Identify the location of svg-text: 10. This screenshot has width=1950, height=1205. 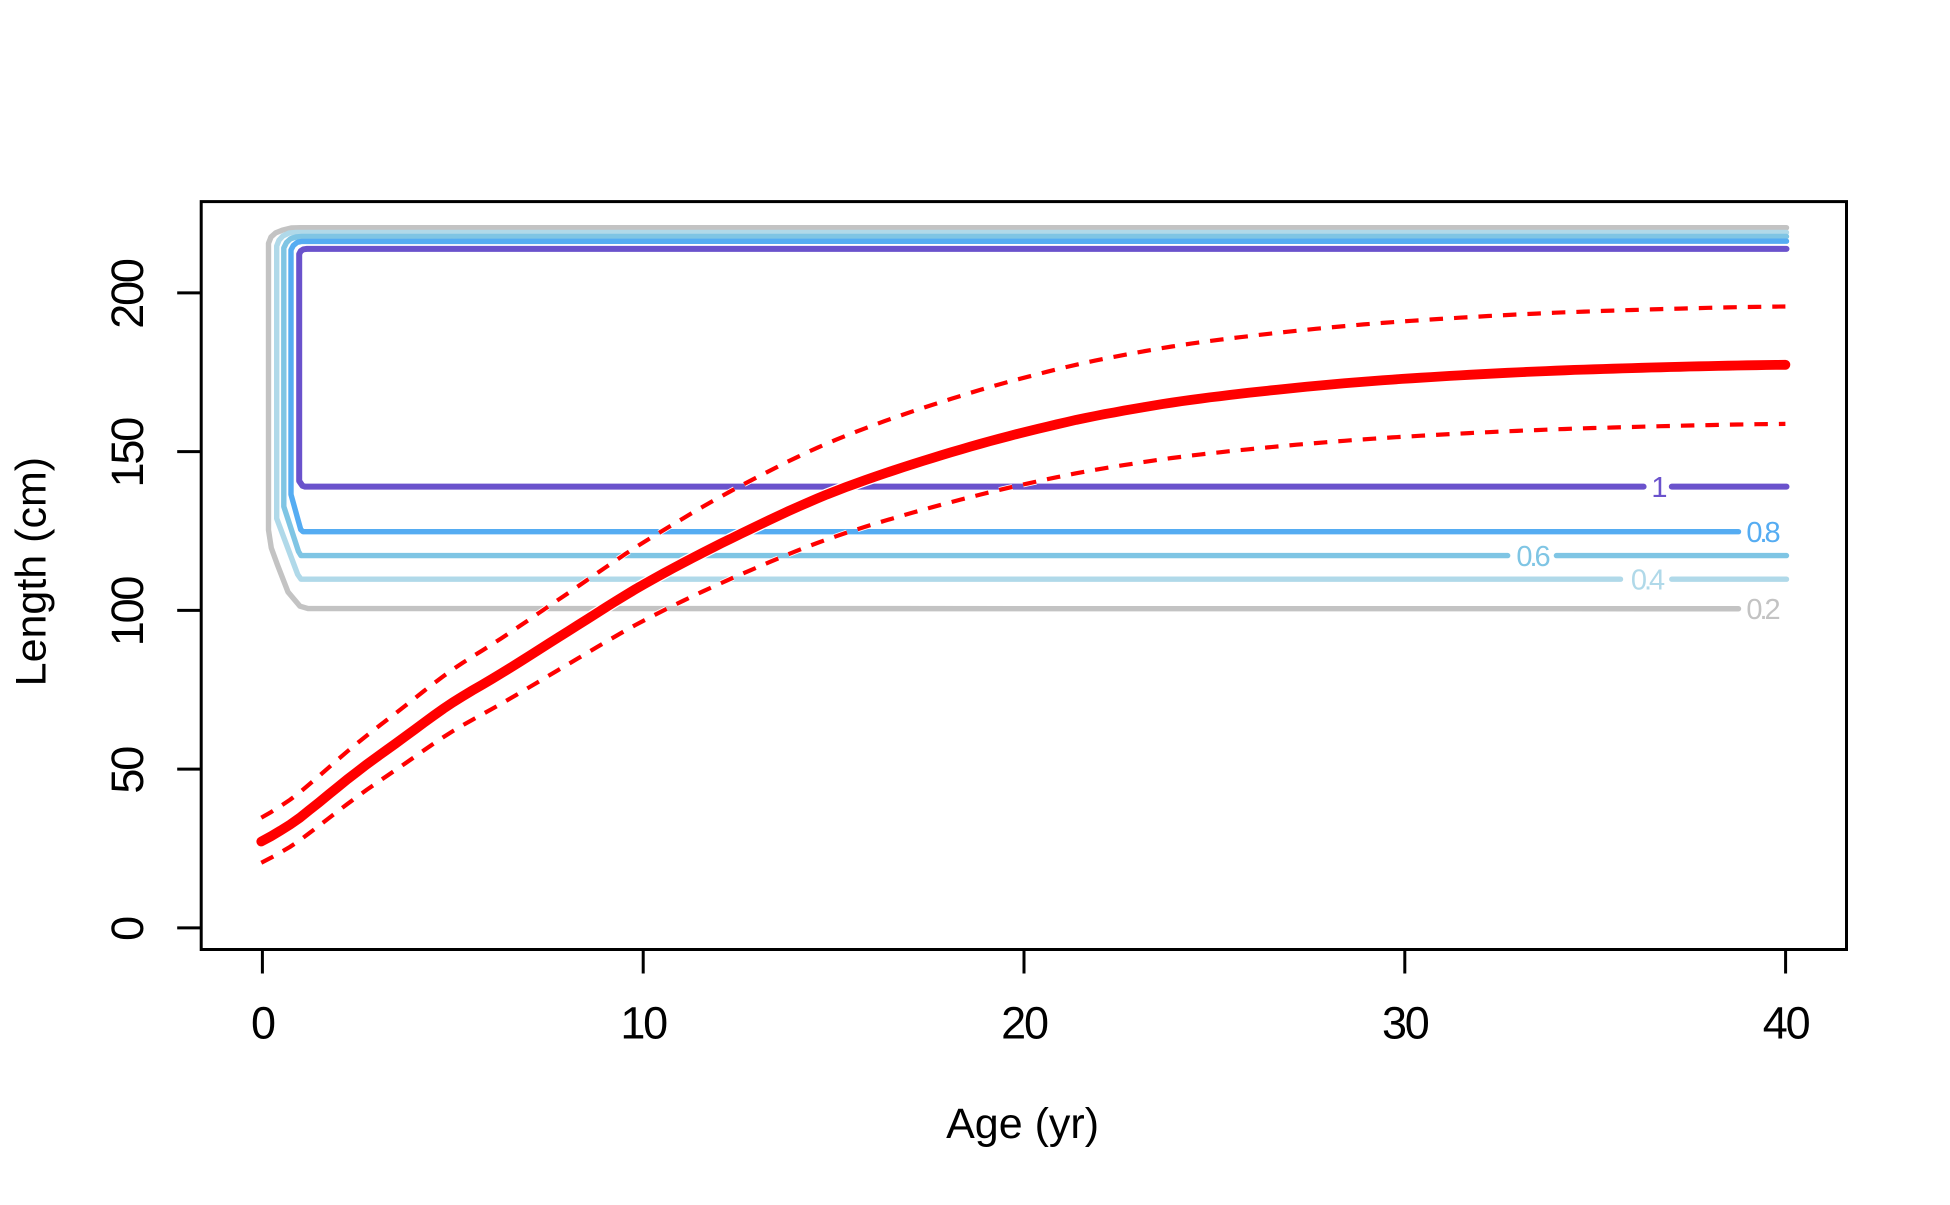
(643, 1023).